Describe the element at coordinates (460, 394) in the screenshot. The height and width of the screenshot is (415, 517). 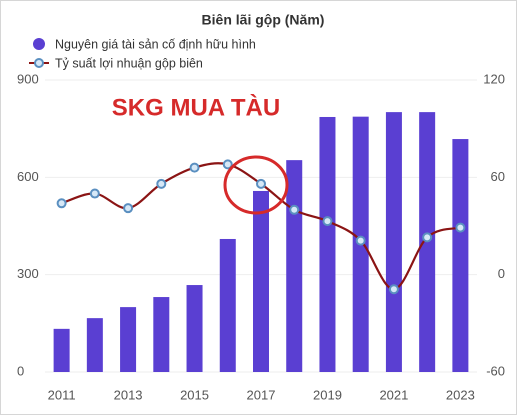
I see `x-tick-label: 2023` at that location.